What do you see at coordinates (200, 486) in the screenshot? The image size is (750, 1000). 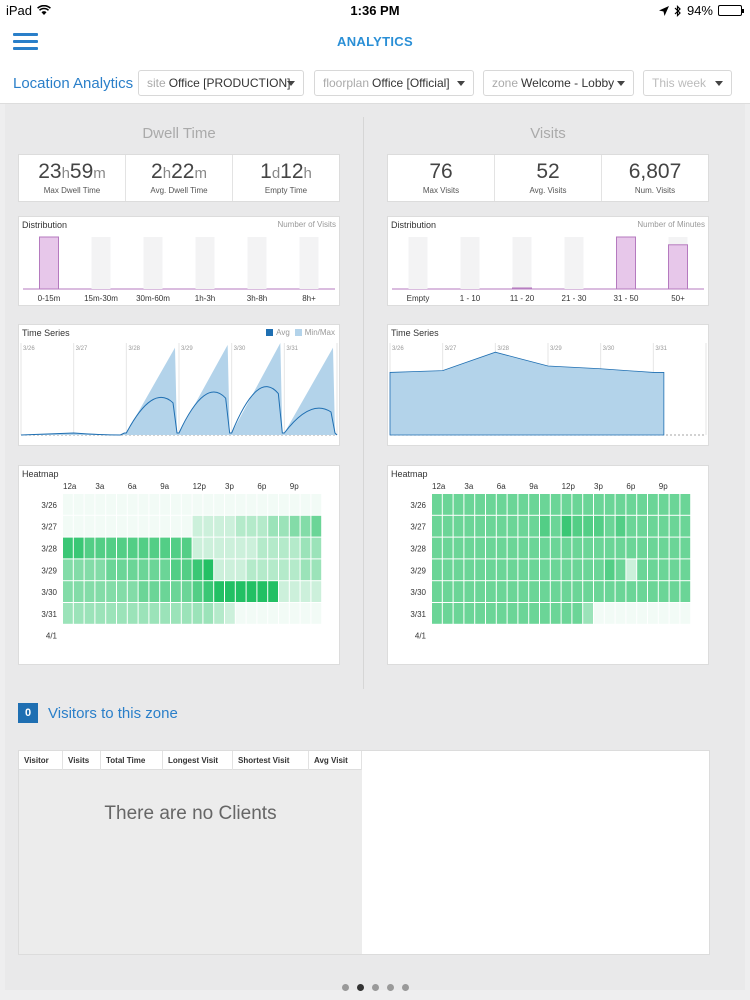 I see `heatmap-x-tick: 12p` at bounding box center [200, 486].